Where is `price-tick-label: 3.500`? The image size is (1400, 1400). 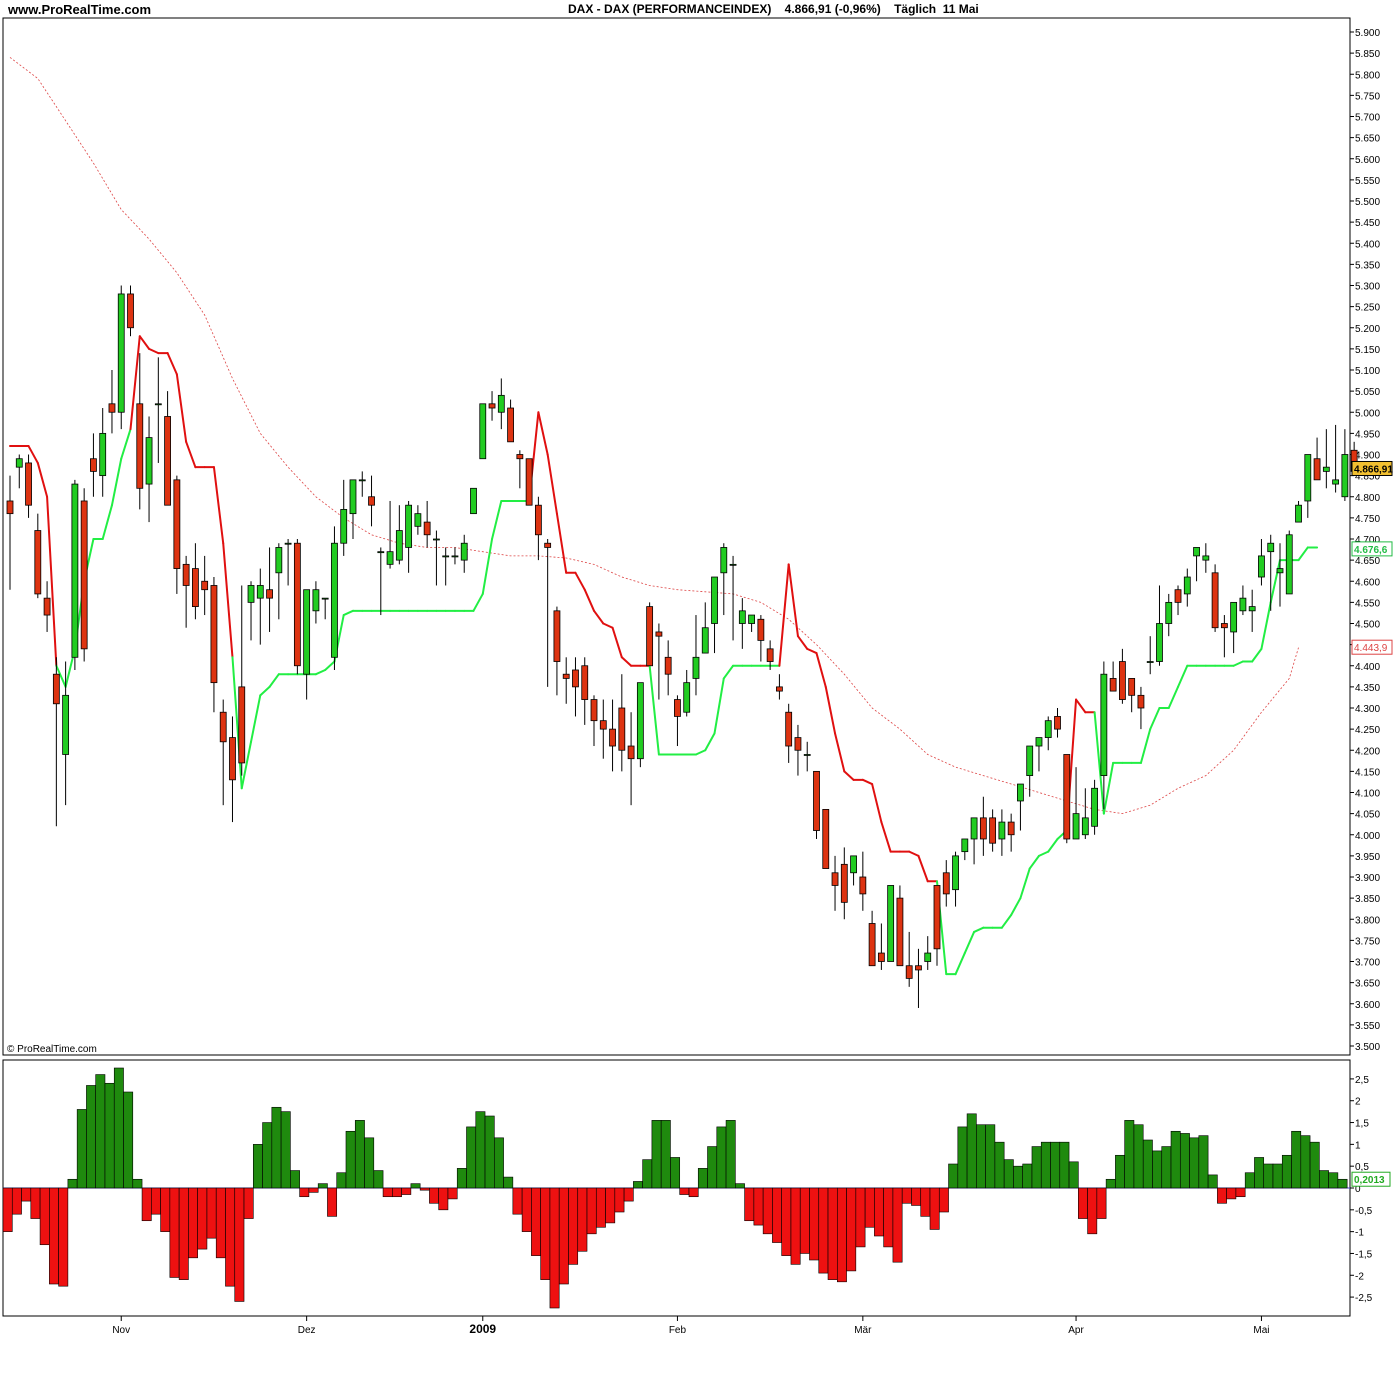 price-tick-label: 3.500 is located at coordinates (1367, 1047).